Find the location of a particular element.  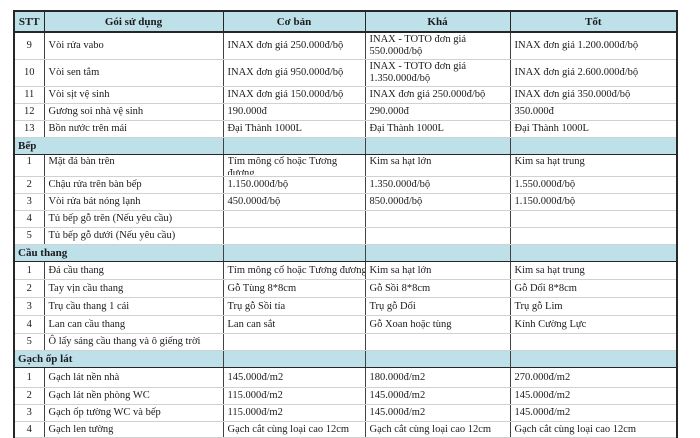

section-row: Gạch ốp lát is located at coordinates (345, 359).